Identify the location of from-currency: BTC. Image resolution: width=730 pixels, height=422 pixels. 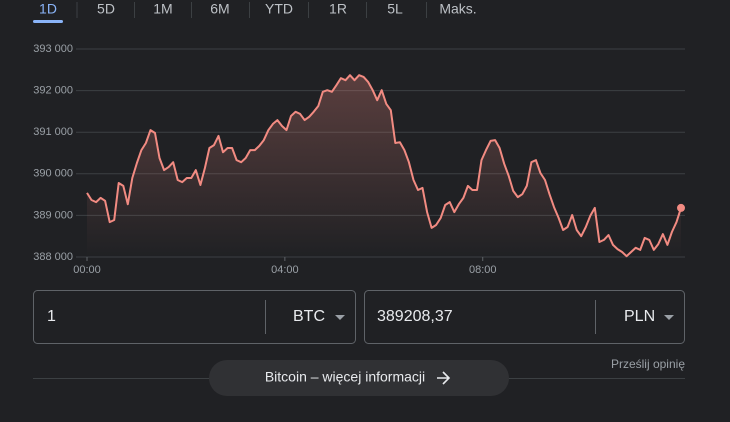
(309, 316).